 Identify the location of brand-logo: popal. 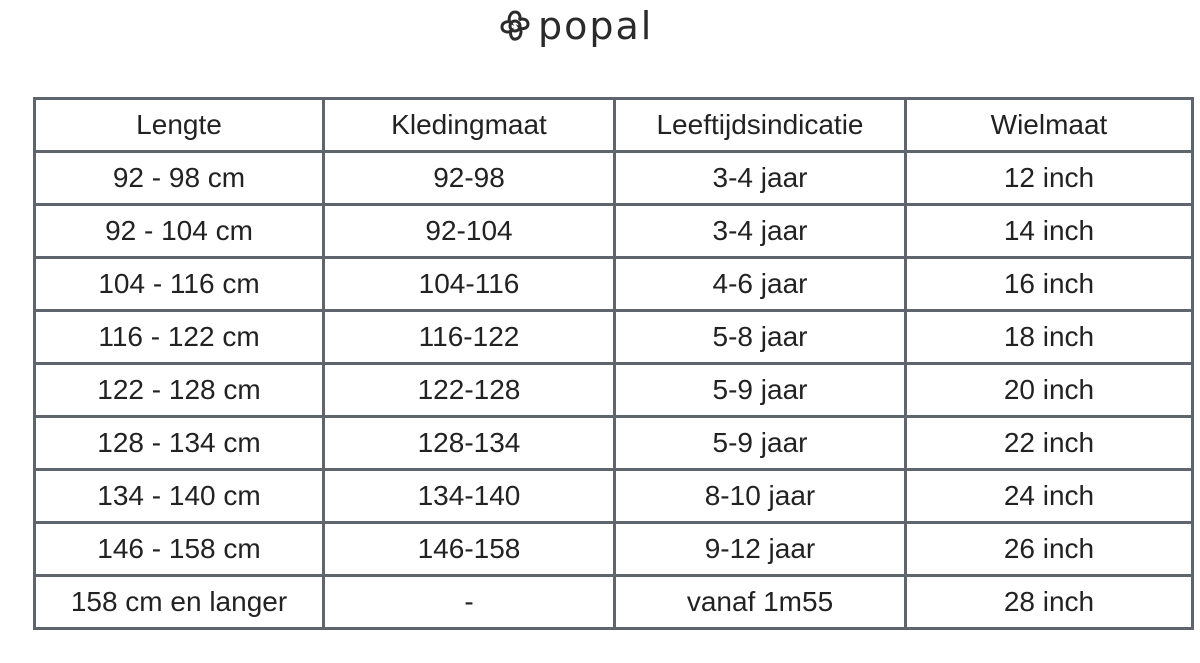
(576, 26).